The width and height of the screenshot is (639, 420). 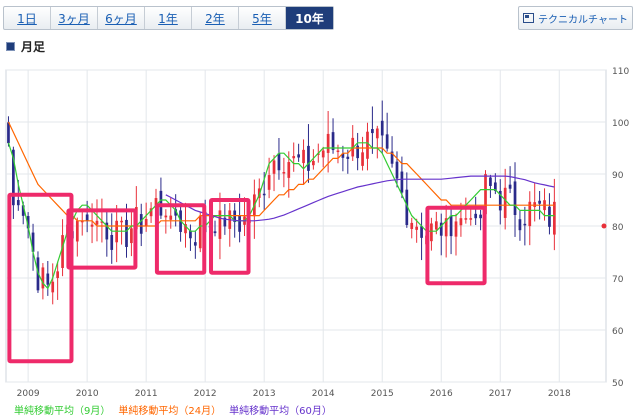 What do you see at coordinates (87, 394) in the screenshot?
I see `x-tick-label: 2010` at bounding box center [87, 394].